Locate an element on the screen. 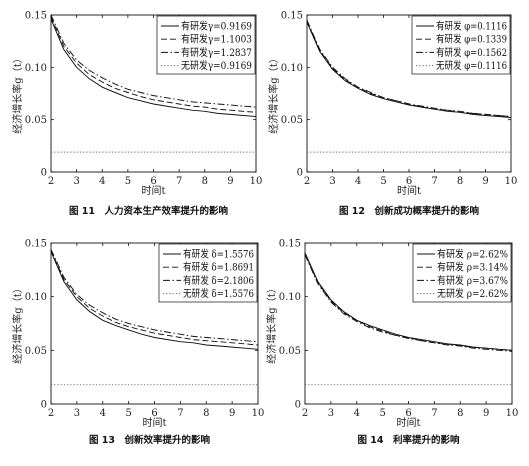 This screenshot has height=466, width=529. legend-entry-3: 有研发γ=1.2837 is located at coordinates (216, 52).